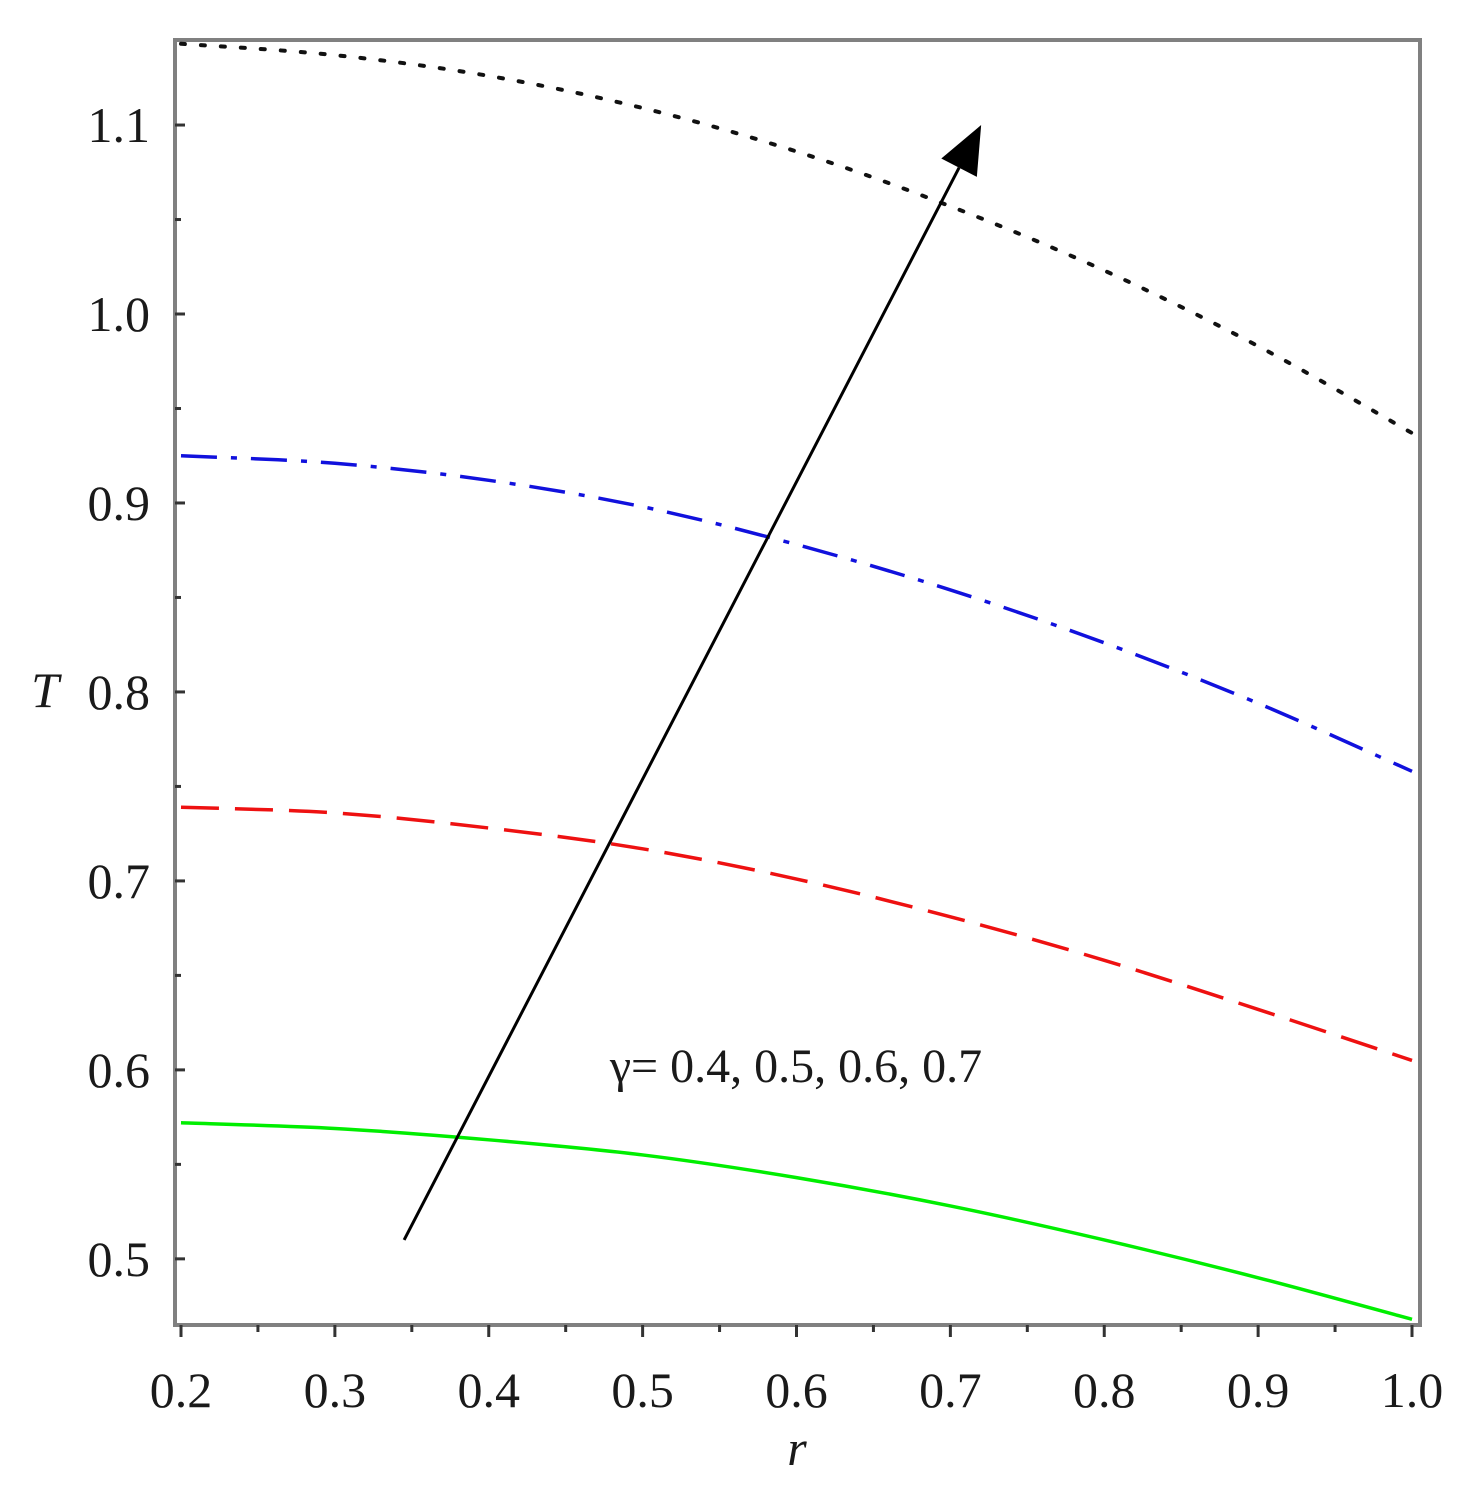 The width and height of the screenshot is (1472, 1498). Describe the element at coordinates (181, 1390) in the screenshot. I see `x-tick-label: 0.2` at that location.